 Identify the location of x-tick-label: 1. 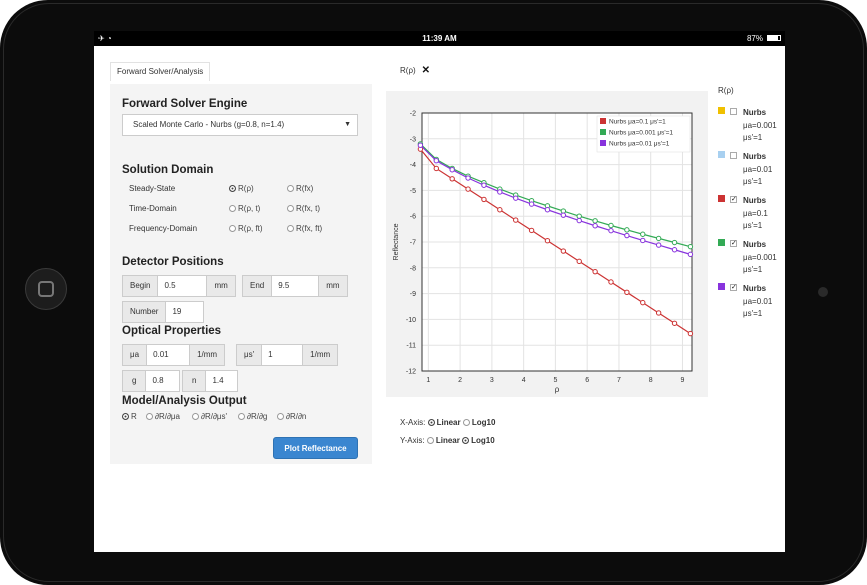
(428, 380).